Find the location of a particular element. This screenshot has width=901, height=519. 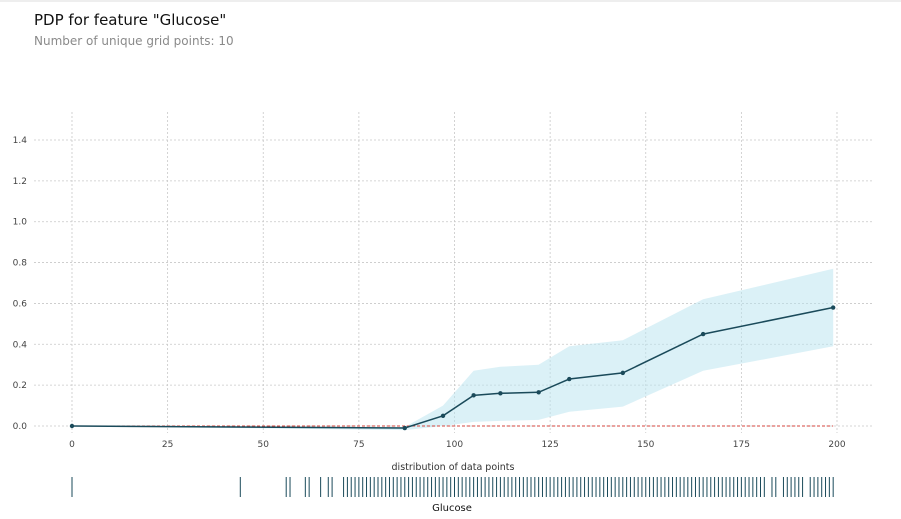

x-tick-labels: 0 25 50 75 100 125 150 175 200 is located at coordinates (457, 445).